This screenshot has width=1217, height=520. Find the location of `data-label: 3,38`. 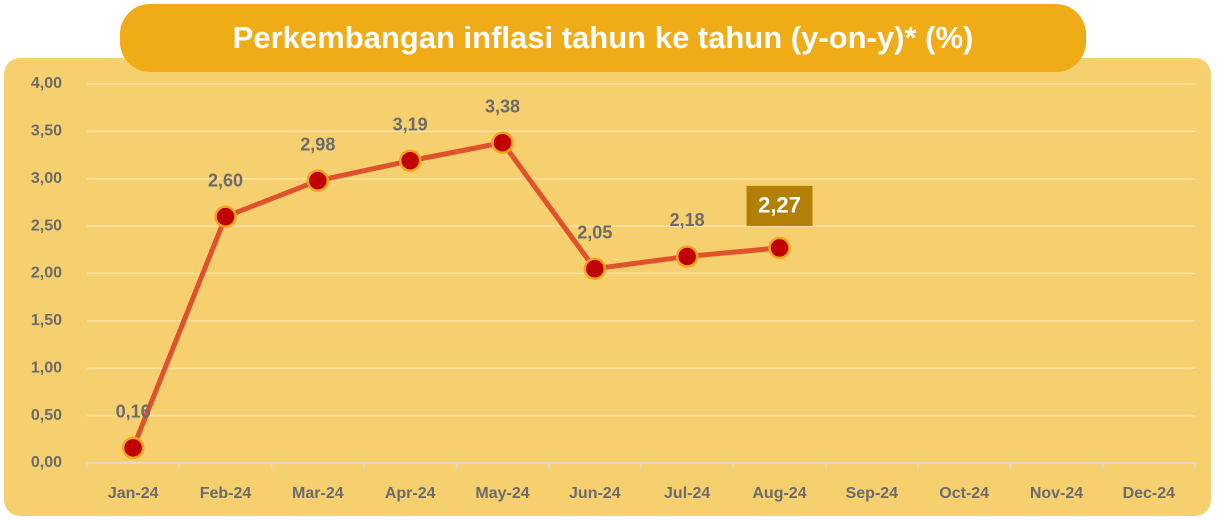

data-label: 3,38 is located at coordinates (502, 106).